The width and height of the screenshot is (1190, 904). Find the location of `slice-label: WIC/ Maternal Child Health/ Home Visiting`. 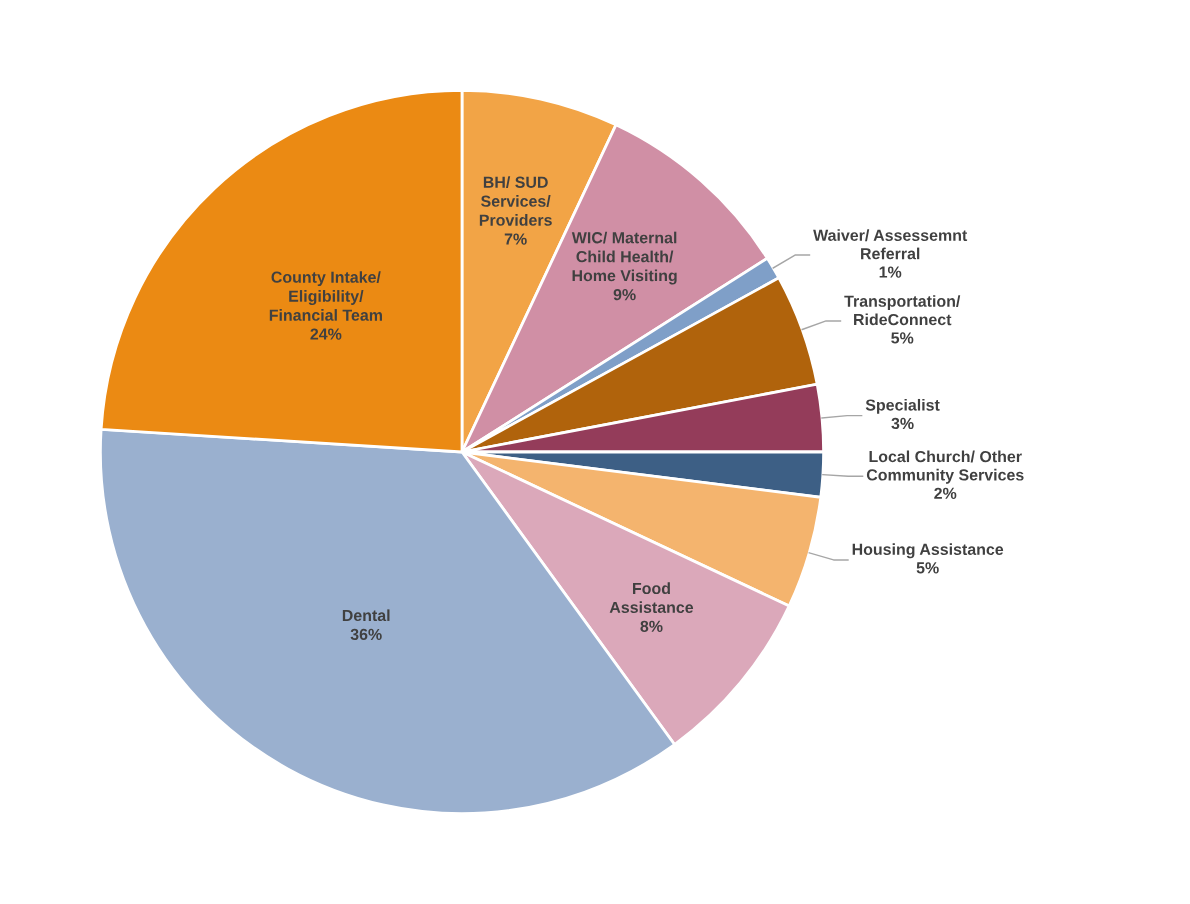

slice-label: WIC/ Maternal Child Health/ Home Visiting is located at coordinates (624, 258).